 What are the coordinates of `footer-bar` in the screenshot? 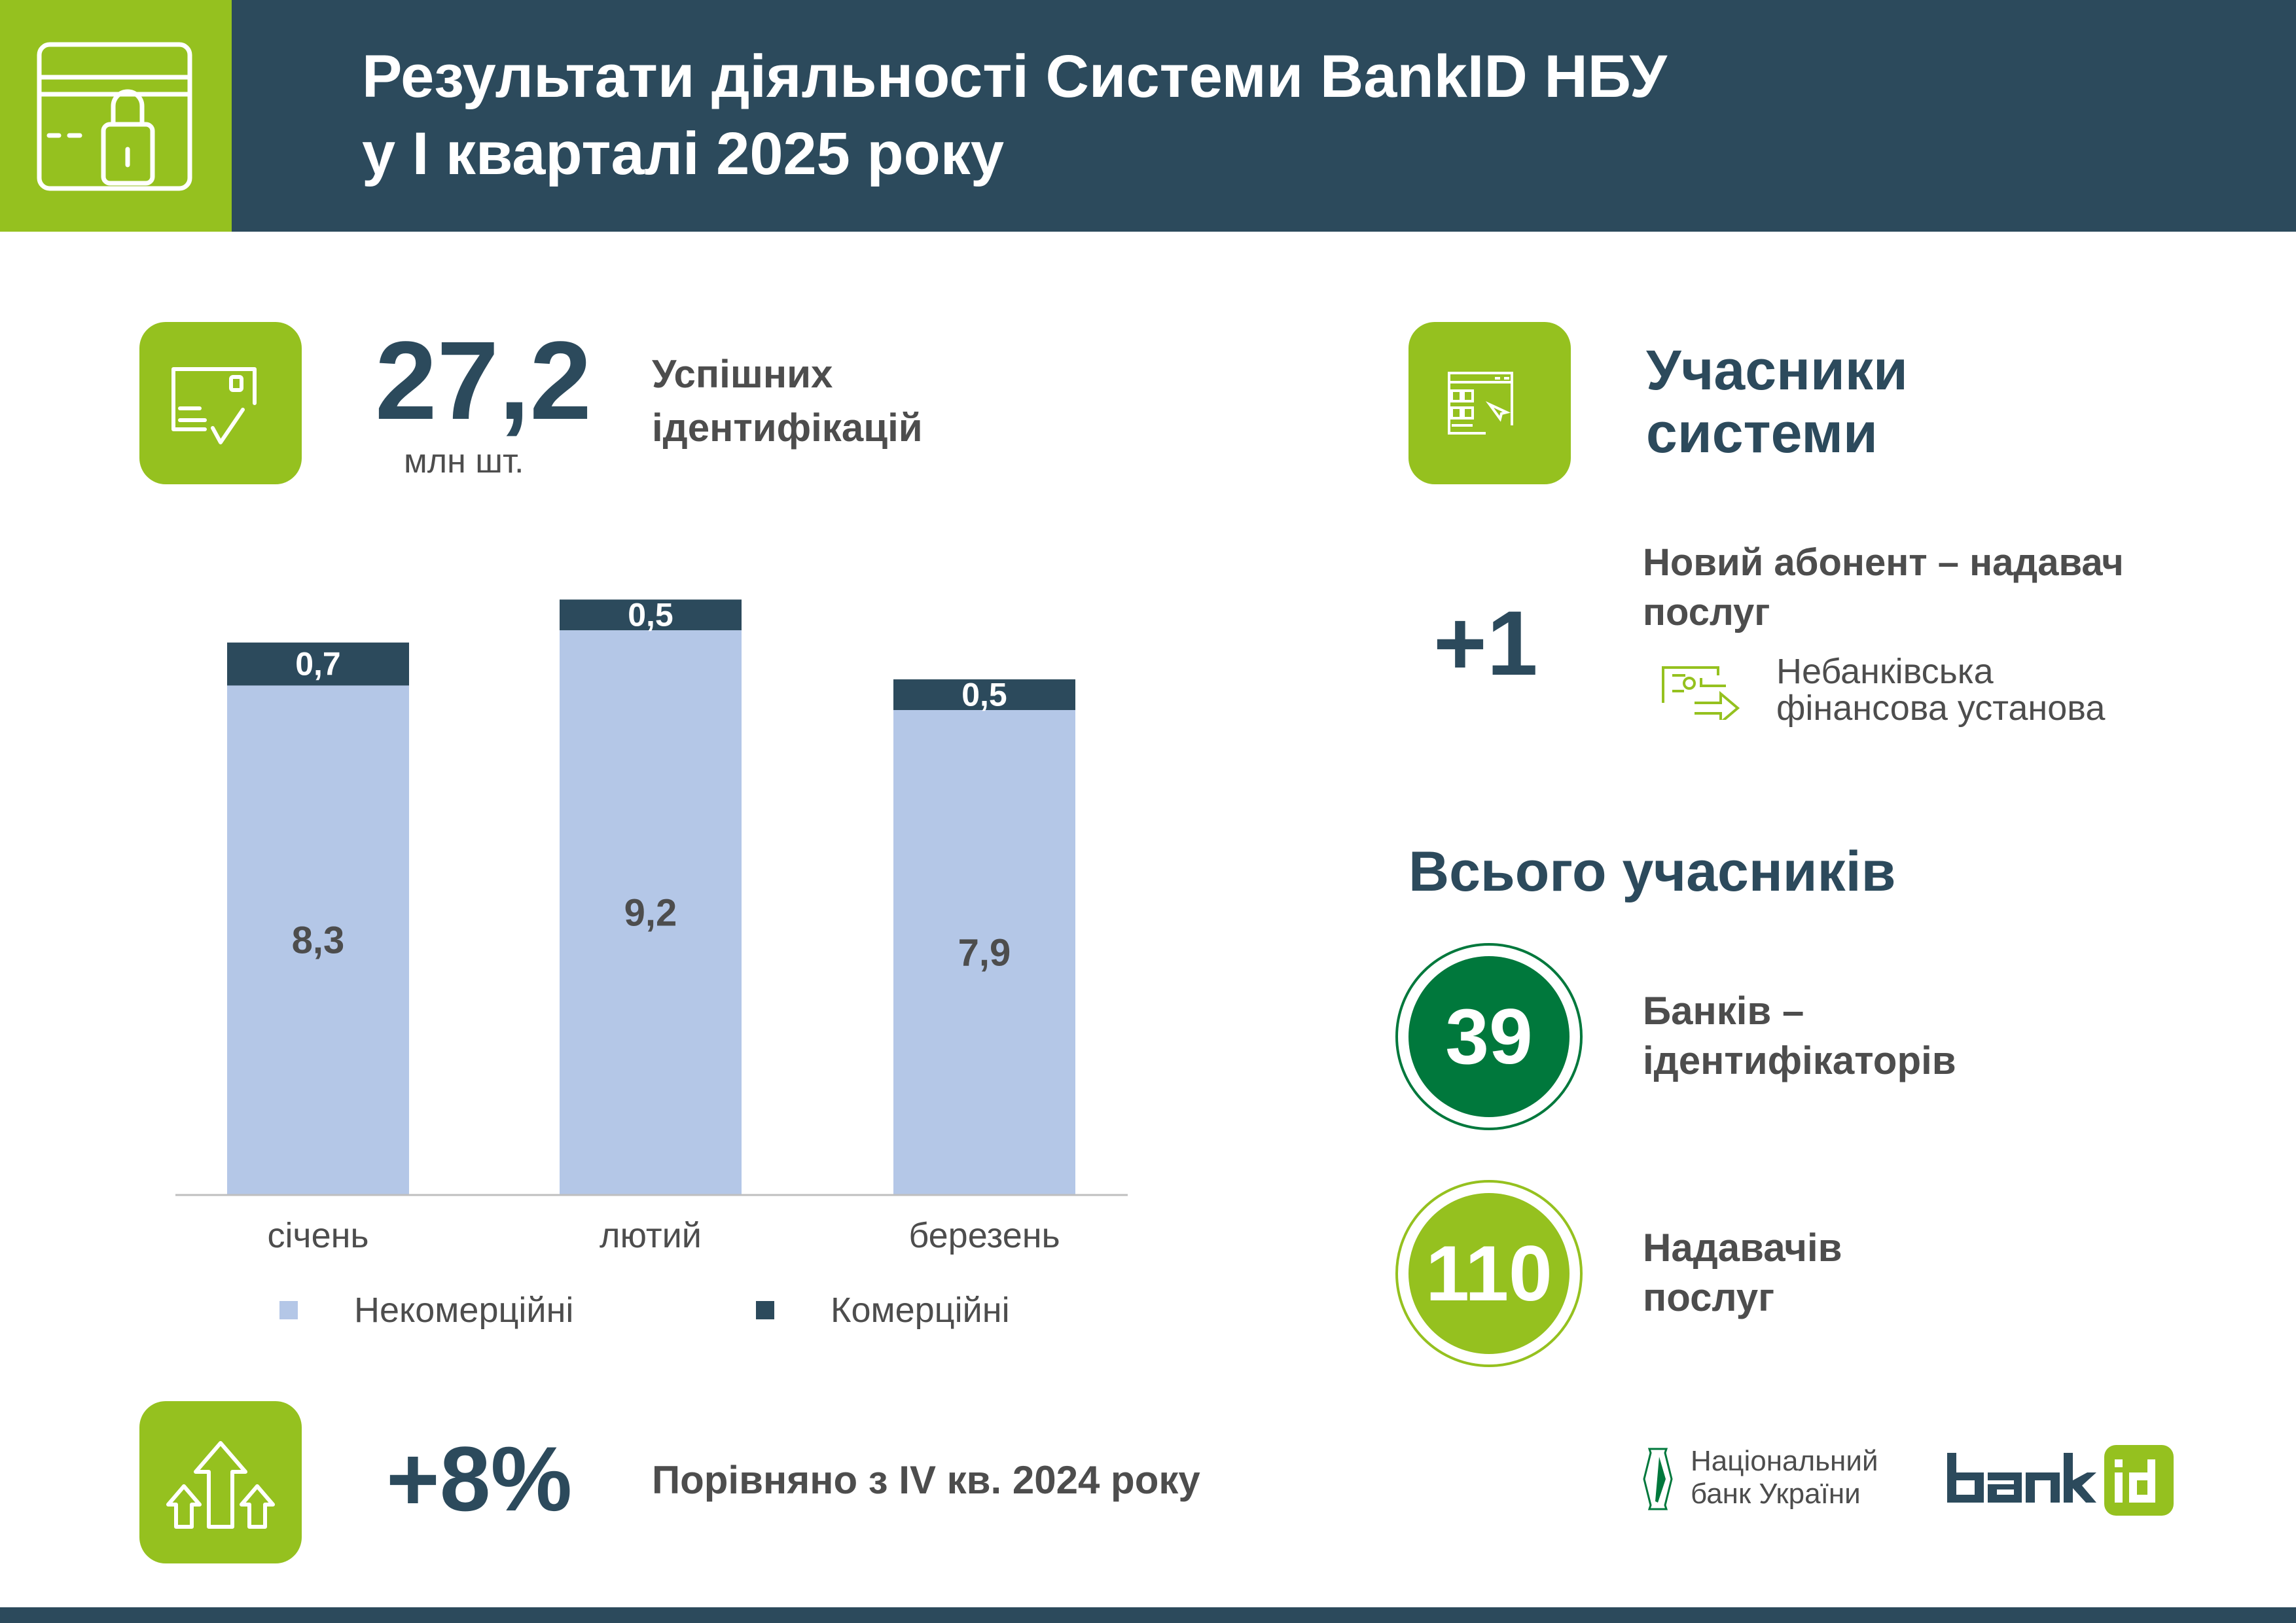 It's located at (1148, 1615).